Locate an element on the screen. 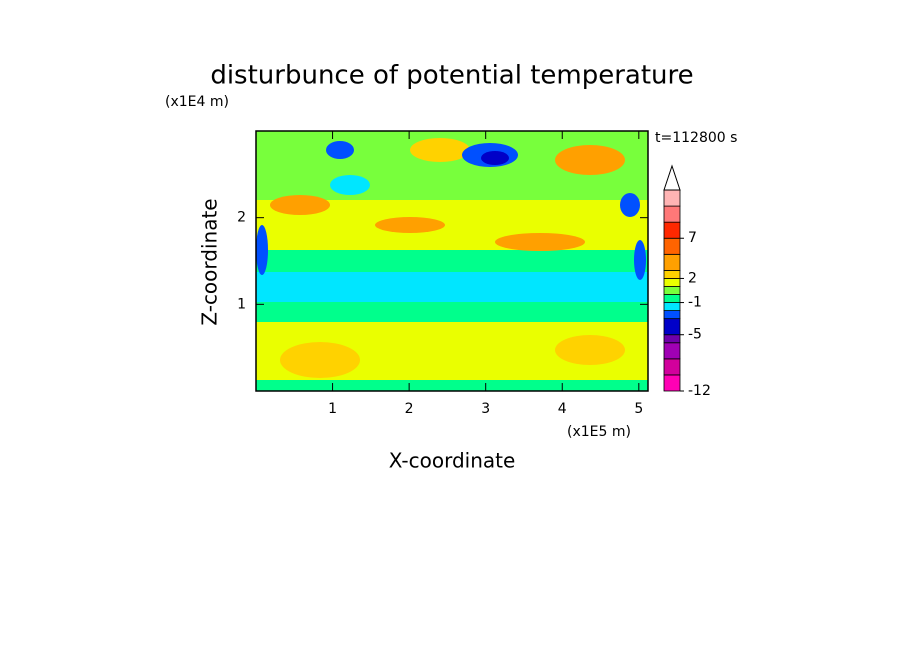  time-annotation: t=112800 s is located at coordinates (696, 138).